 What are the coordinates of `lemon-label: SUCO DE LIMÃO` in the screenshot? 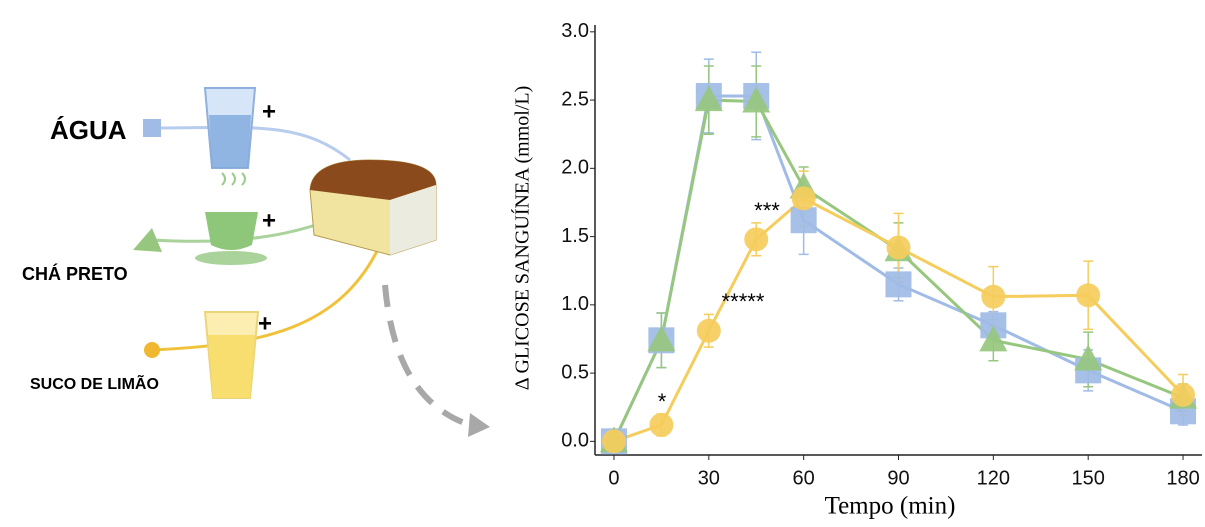 It's located at (94, 383).